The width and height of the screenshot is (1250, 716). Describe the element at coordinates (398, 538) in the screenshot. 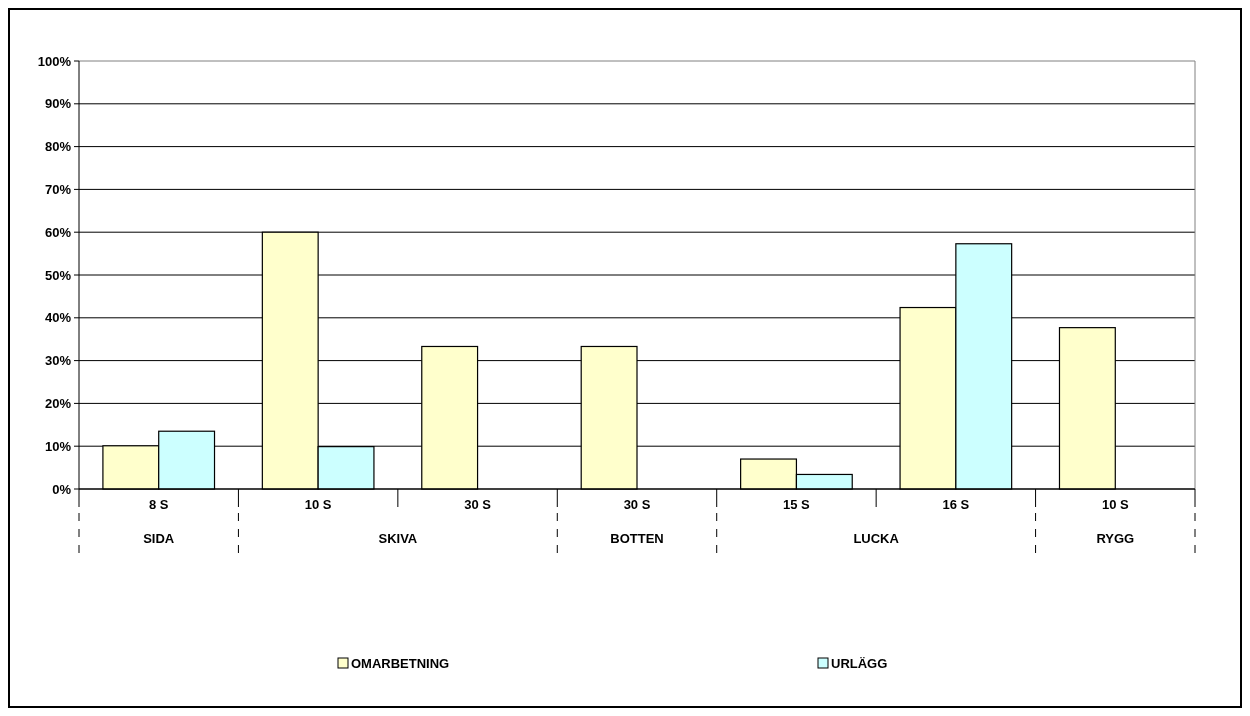

I see `text: SKIVA` at that location.